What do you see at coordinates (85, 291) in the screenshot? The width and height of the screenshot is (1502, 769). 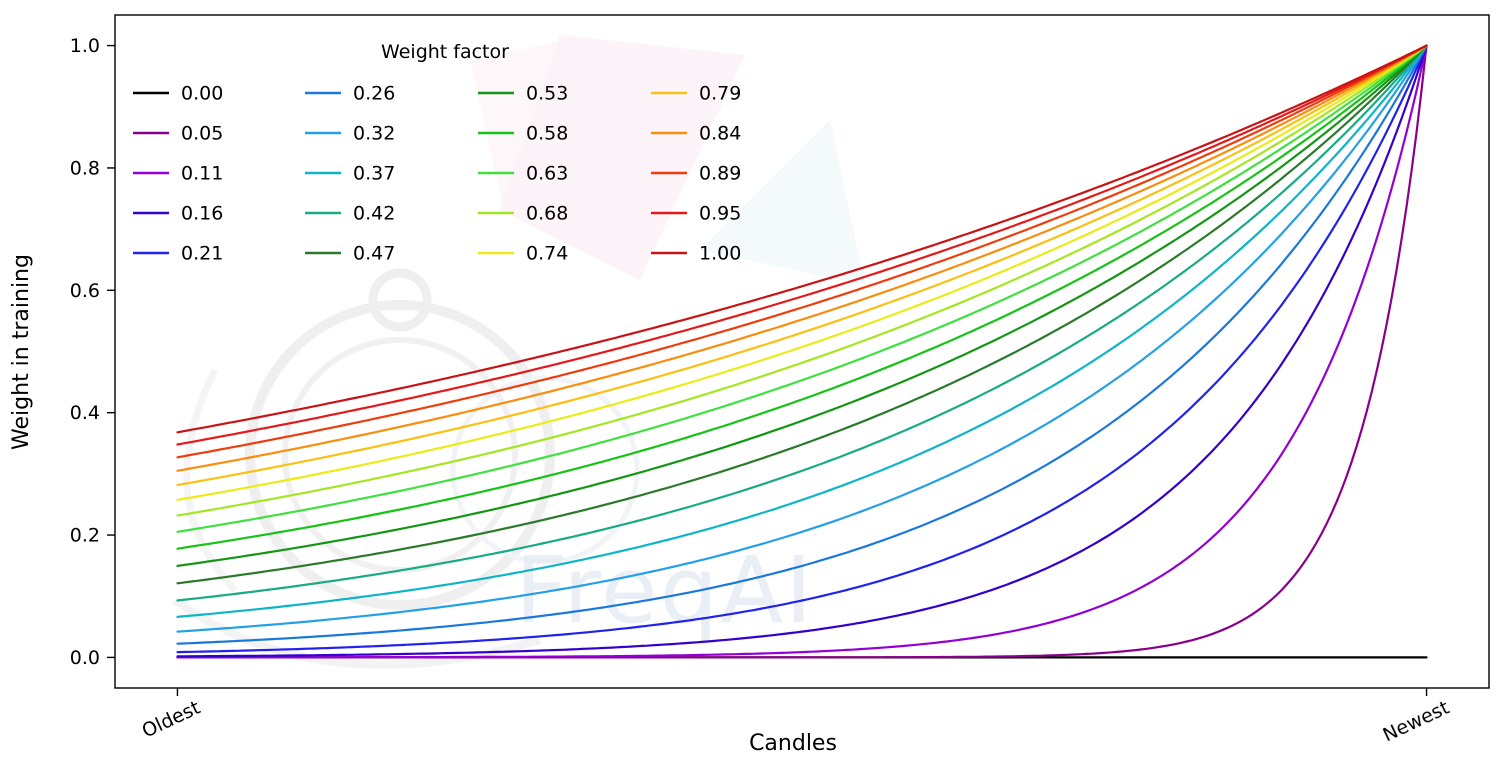 I see `y-tick-label: 0.6` at bounding box center [85, 291].